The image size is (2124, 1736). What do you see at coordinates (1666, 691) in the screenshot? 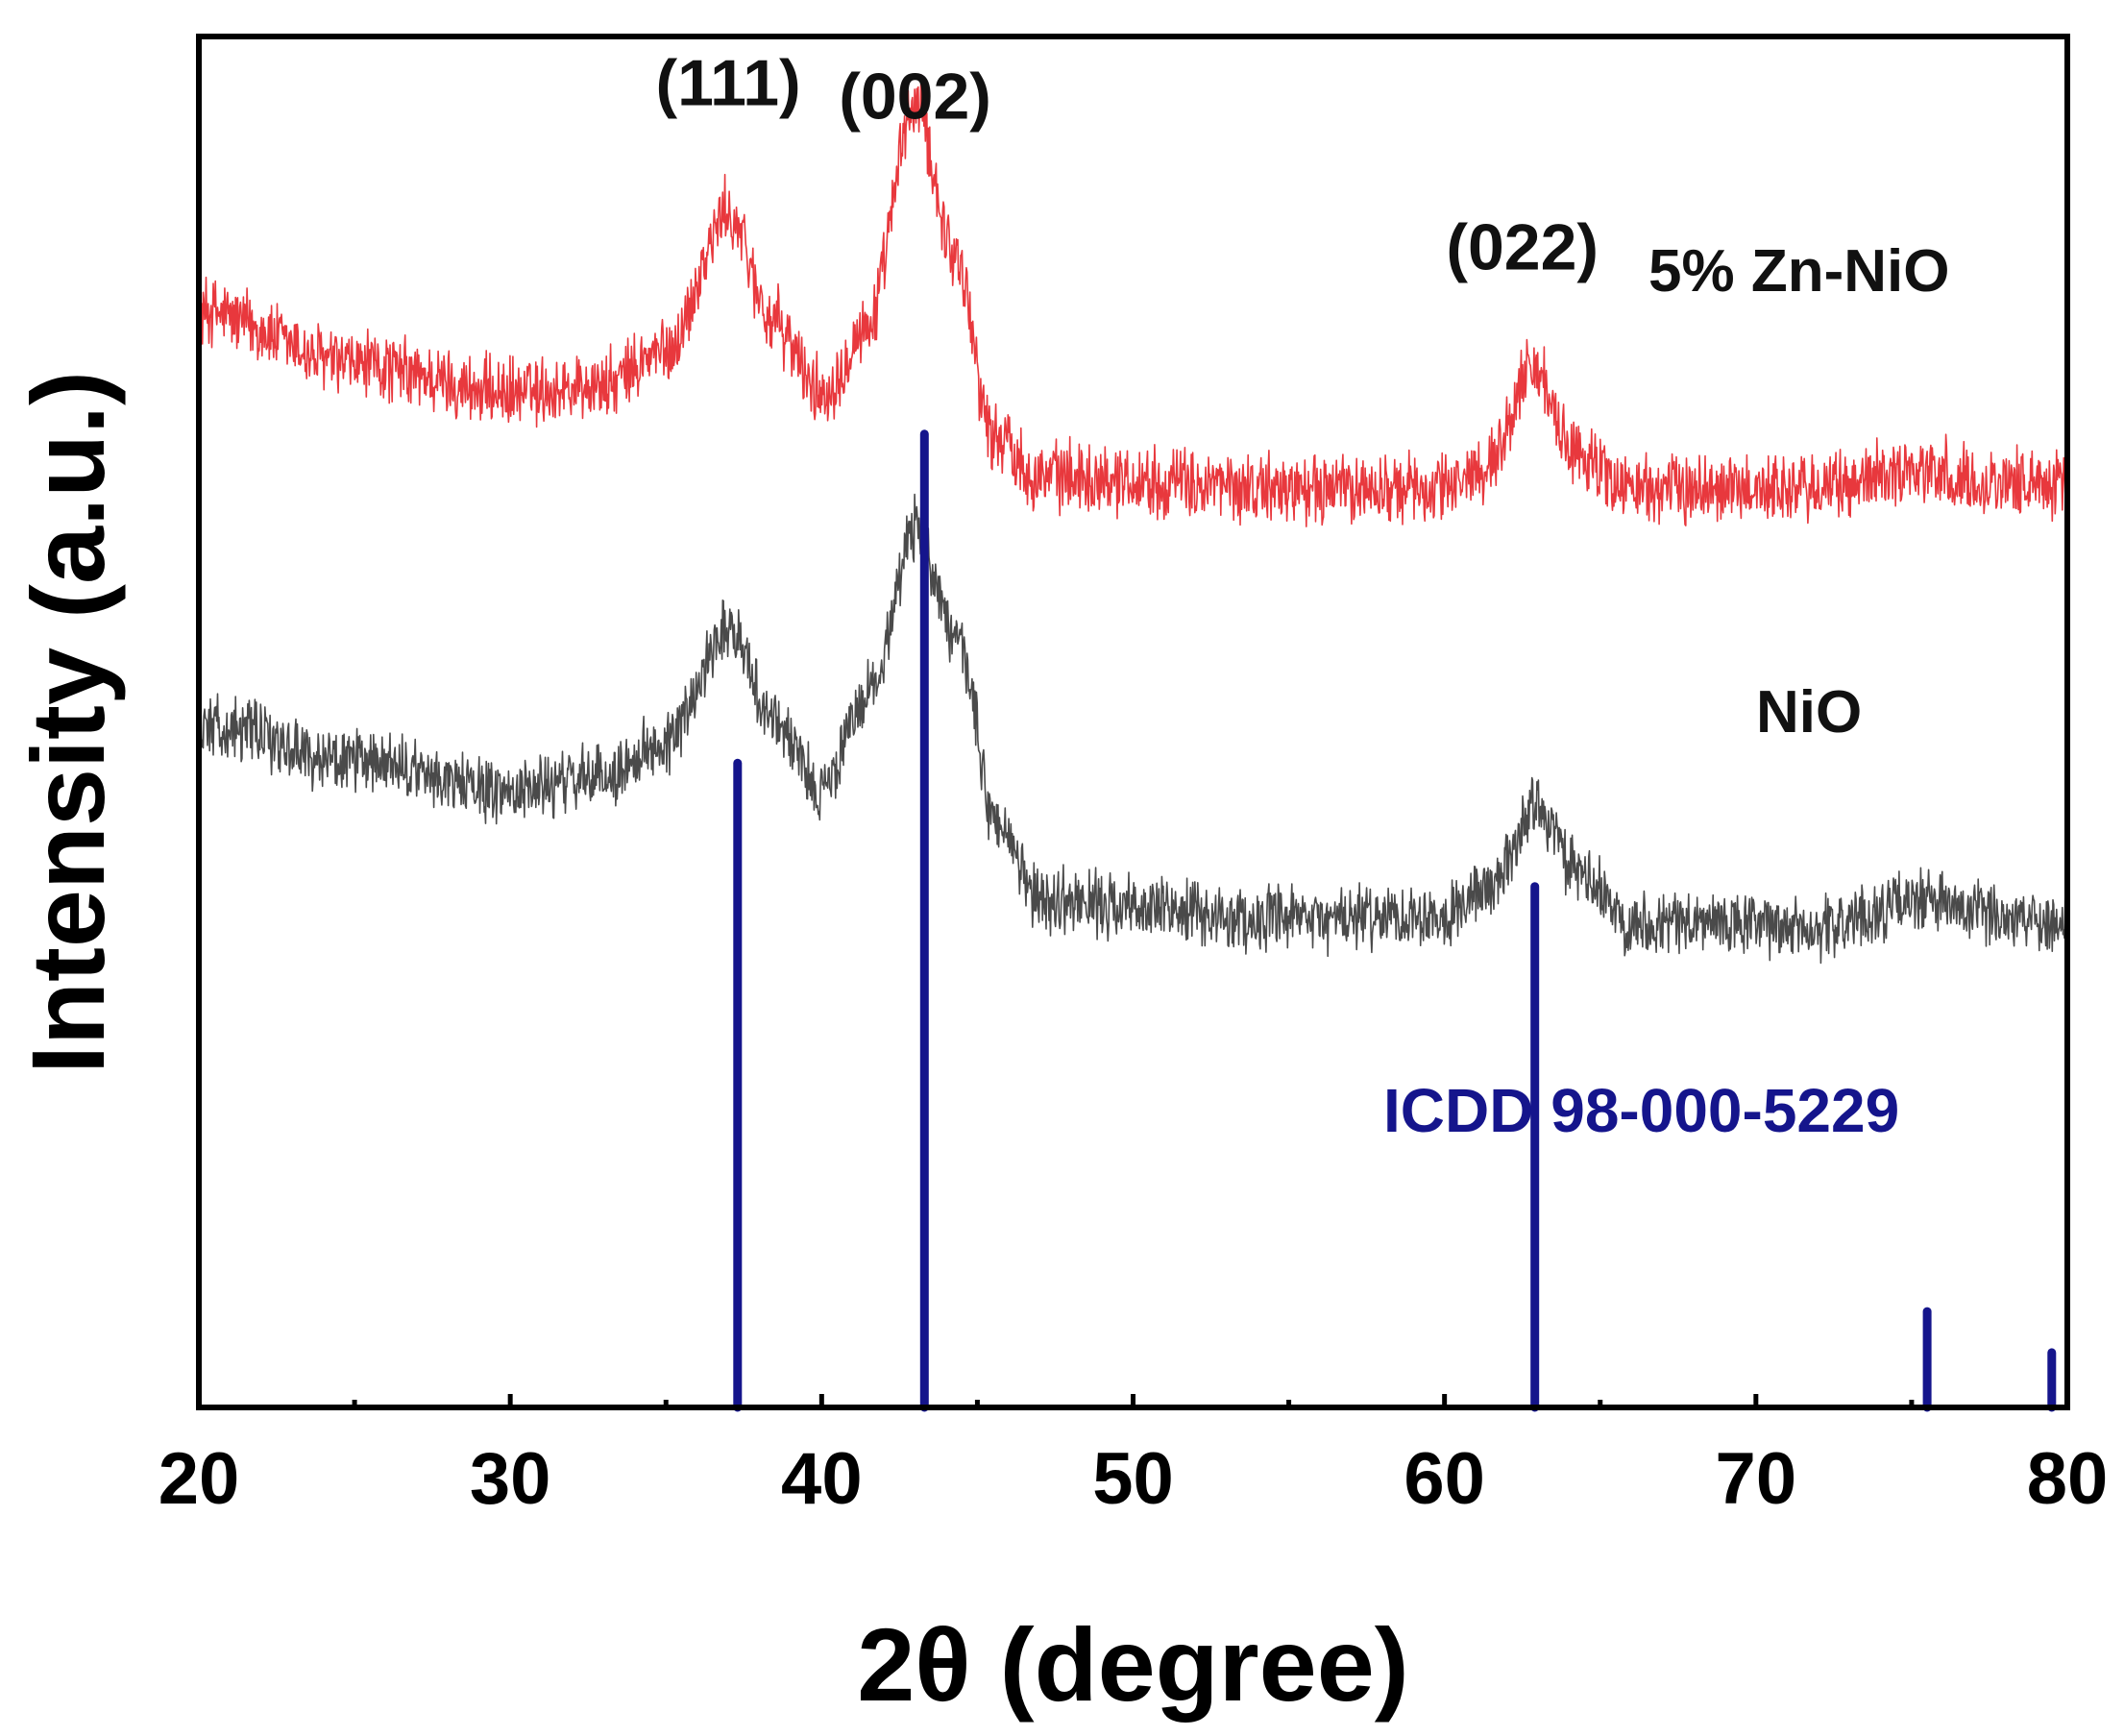
I see `series-labels: 5% Zn-NiO NiO ICDD 98-000-5229` at bounding box center [1666, 691].